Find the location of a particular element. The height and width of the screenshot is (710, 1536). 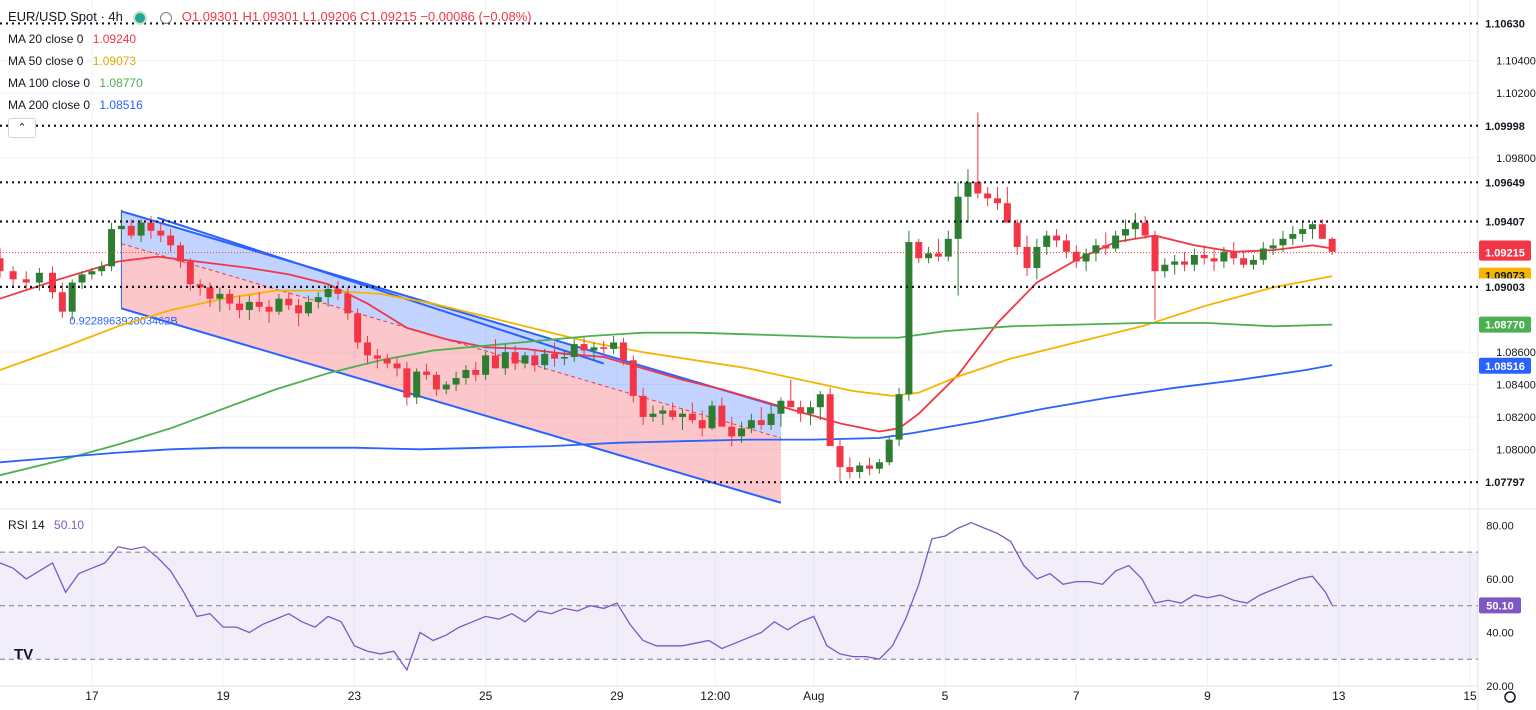

ma20-legend: MA 20 close 0 1.09240 is located at coordinates (270, 39).